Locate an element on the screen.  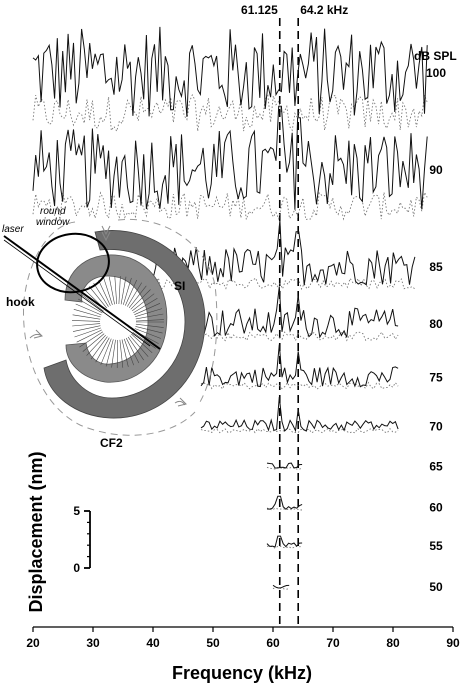
level-label-50: 50 is located at coordinates (436, 587).